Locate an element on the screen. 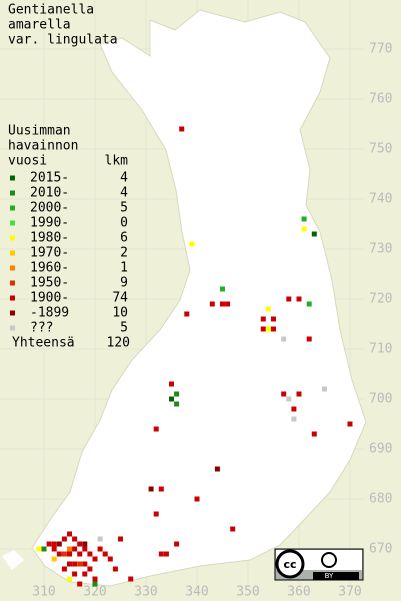 This screenshot has height=601, width=401. y-tick-label: 770 is located at coordinates (380, 49).